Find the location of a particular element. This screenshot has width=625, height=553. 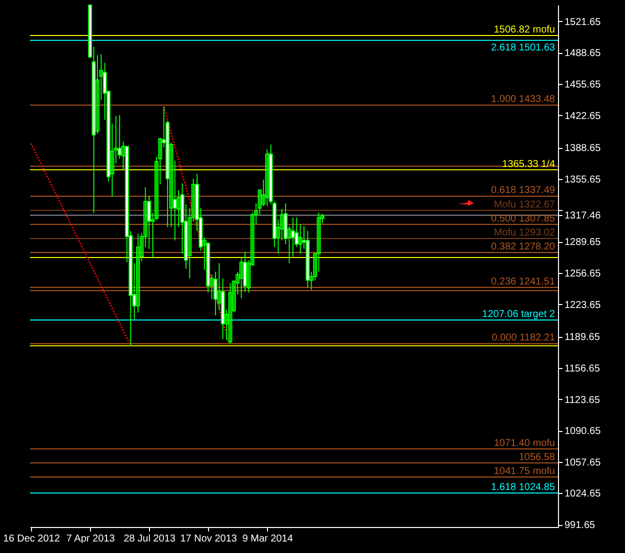

y-tick-label: 1057.65 is located at coordinates (583, 462).